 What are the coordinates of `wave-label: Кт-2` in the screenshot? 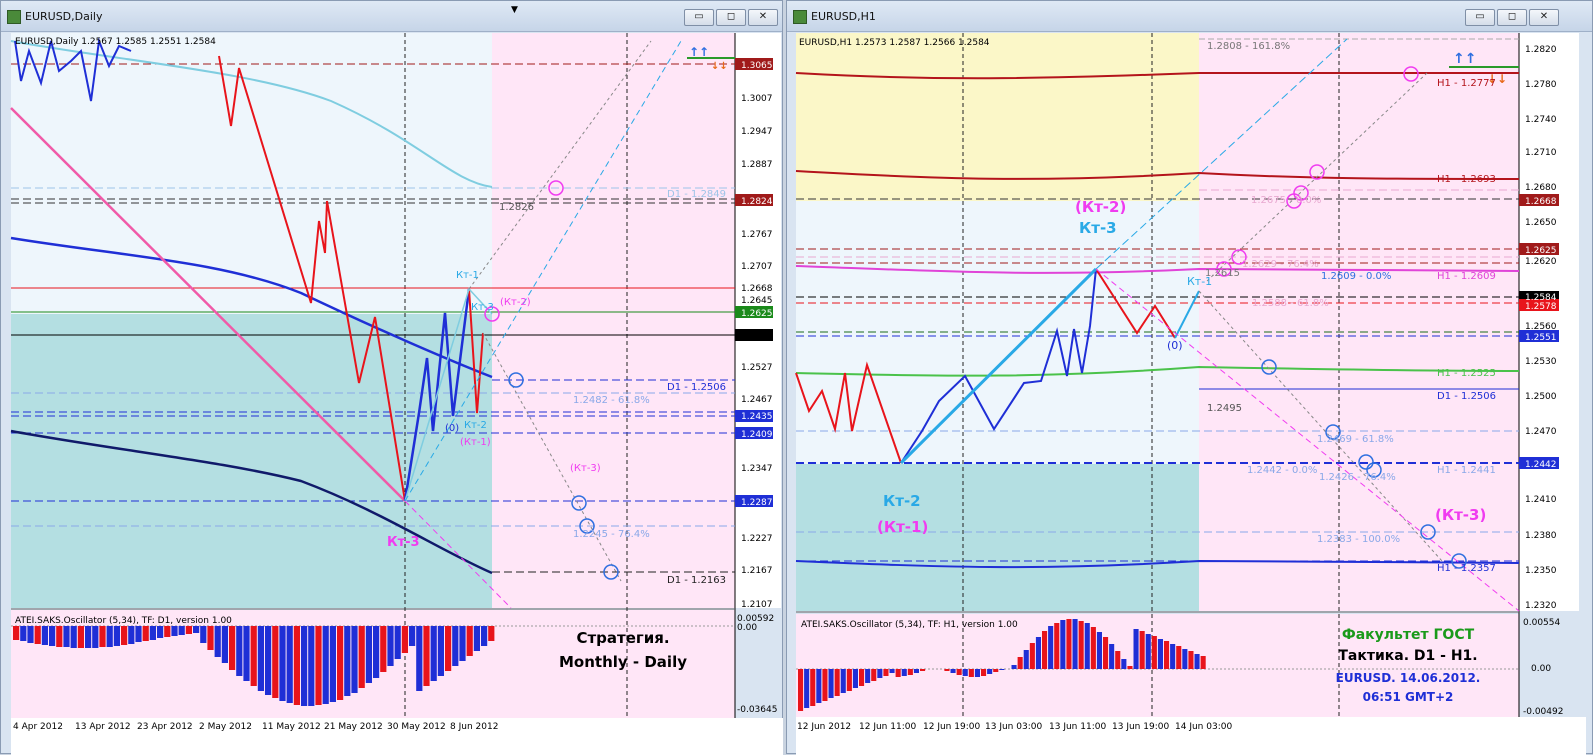 It's located at (475, 425).